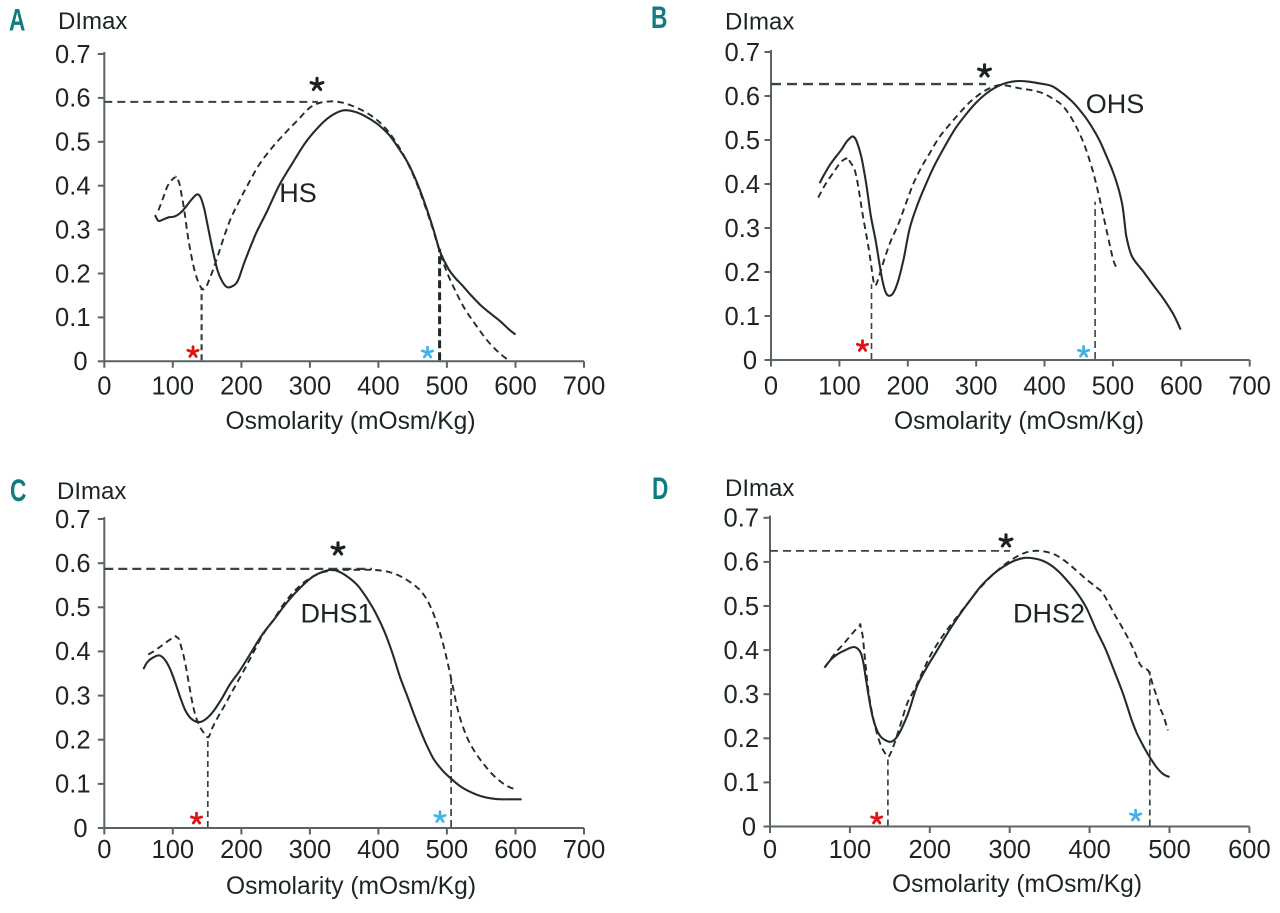  Describe the element at coordinates (17, 20) in the screenshot. I see `svg-text: A` at that location.